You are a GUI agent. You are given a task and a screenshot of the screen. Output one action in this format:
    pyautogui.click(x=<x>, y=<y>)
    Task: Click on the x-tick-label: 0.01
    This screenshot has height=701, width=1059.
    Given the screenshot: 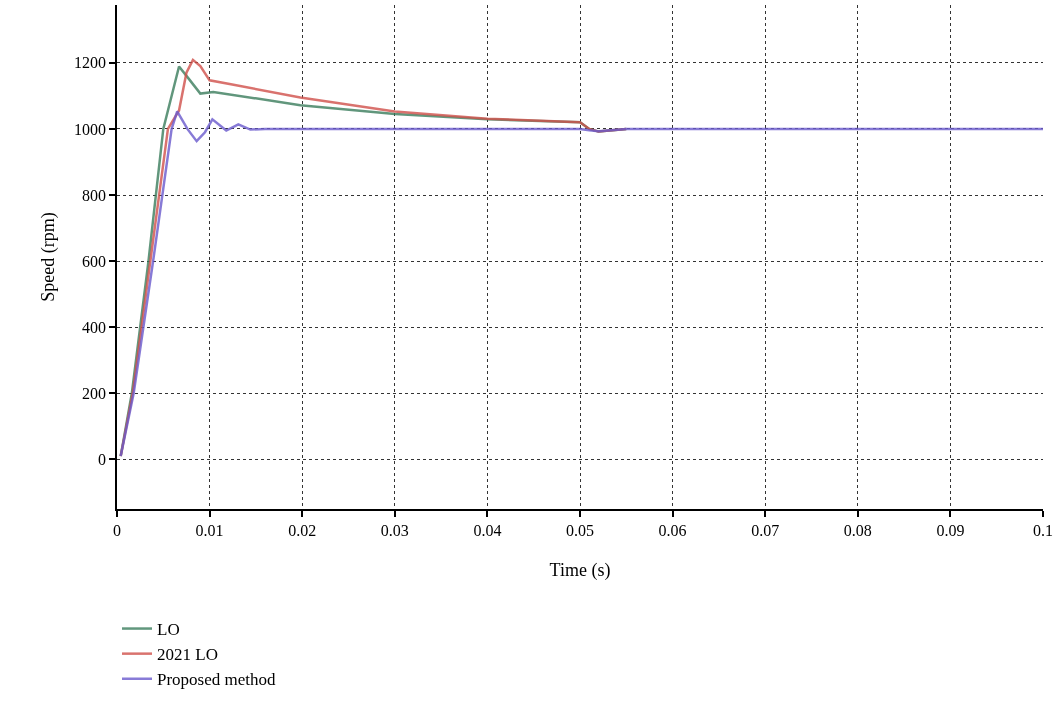 What is the action you would take?
    pyautogui.click(x=209, y=530)
    